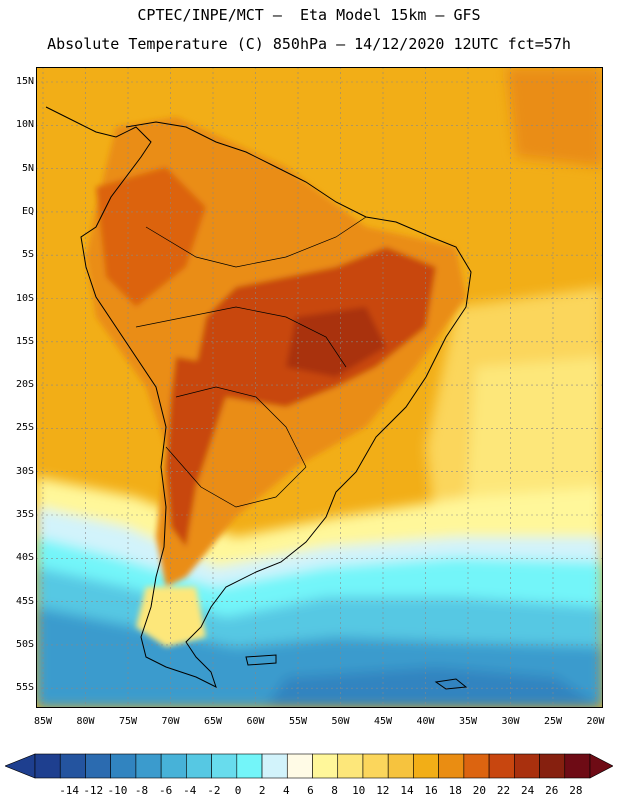  What do you see at coordinates (552, 790) in the screenshot?
I see `colorbar-label: 26` at bounding box center [552, 790].